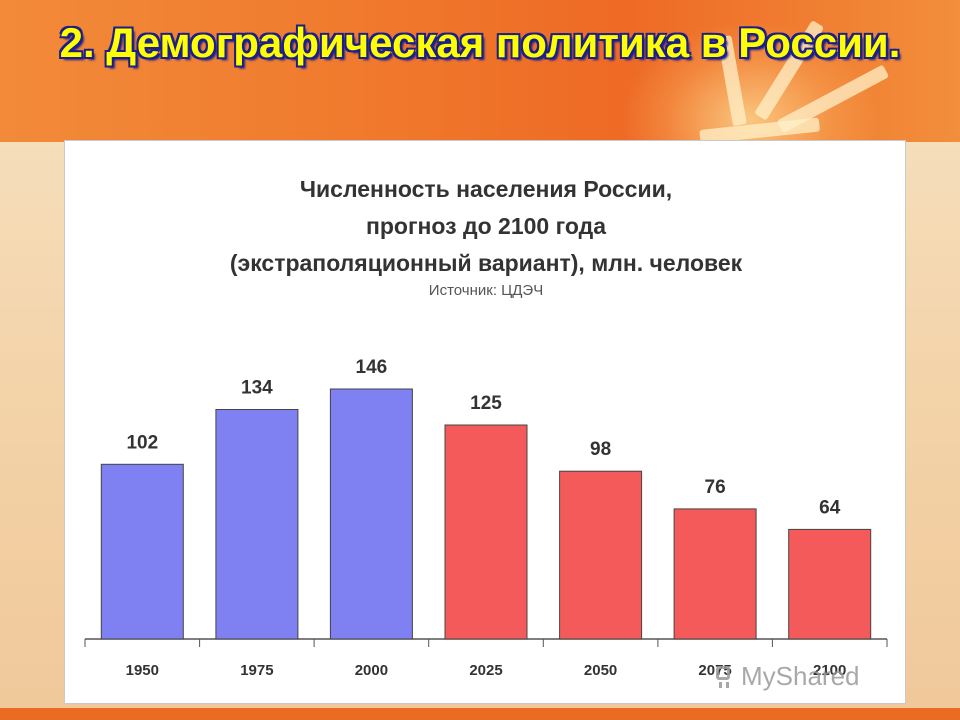 This screenshot has width=960, height=720. What do you see at coordinates (600, 449) in the screenshot?
I see `data-label: 98` at bounding box center [600, 449].